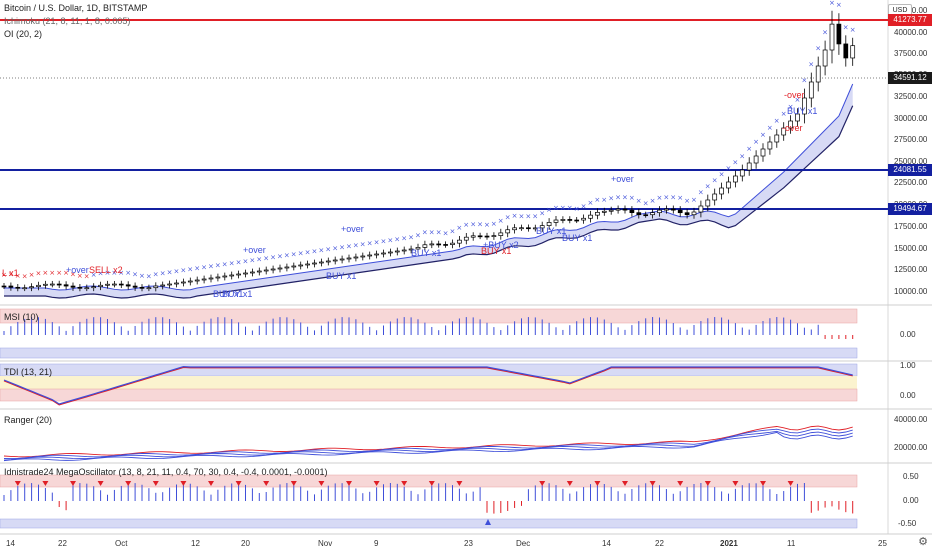  I want to click on signal-buy-x1-d: BUY x1, so click(426, 253).